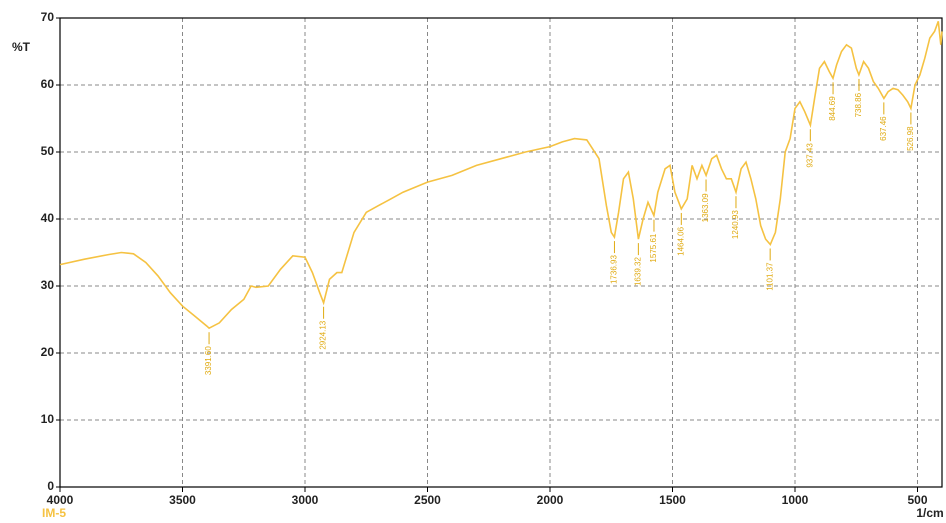  I want to click on y-tick-label: 20, so click(48, 352).